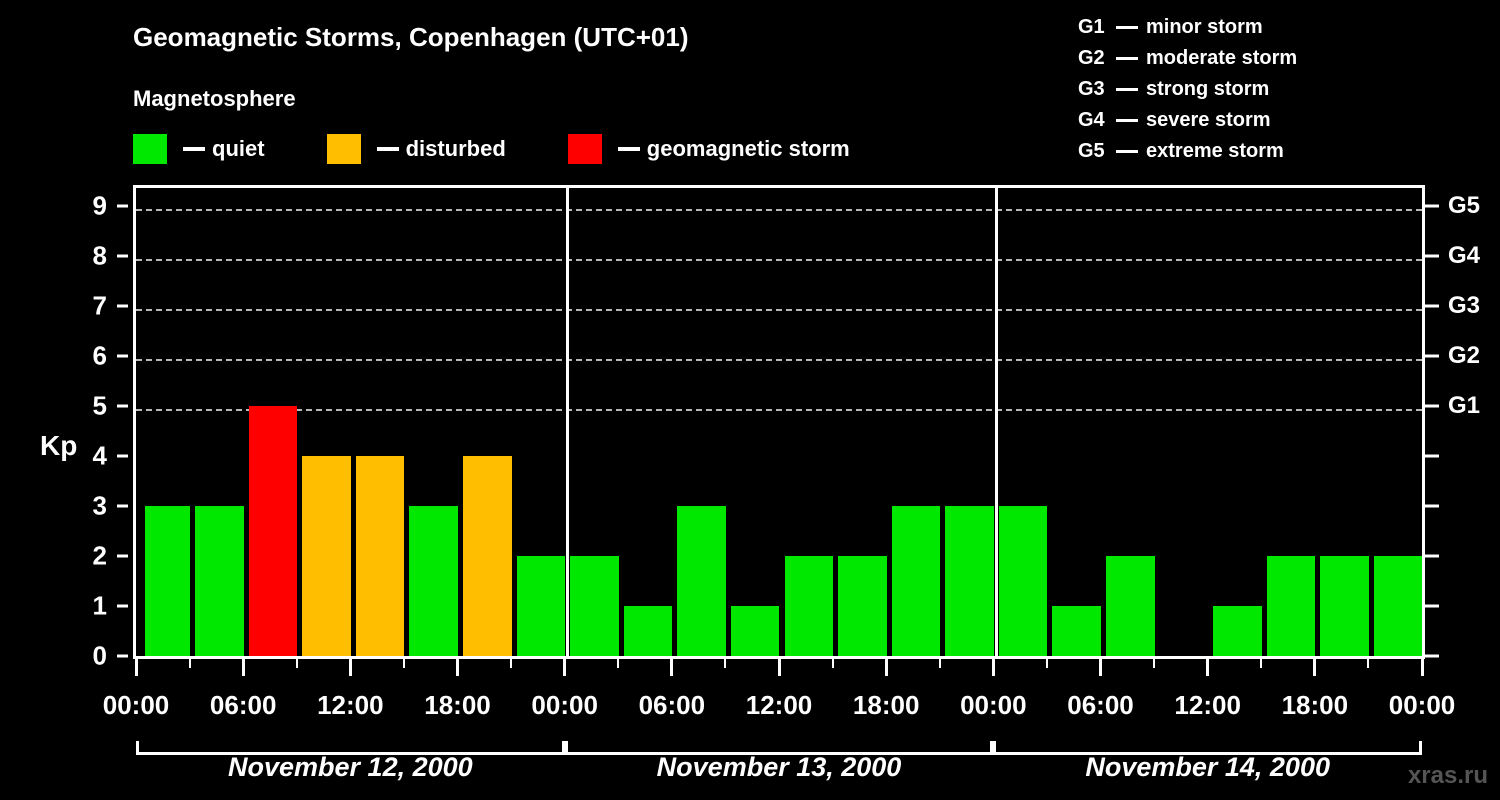 This screenshot has height=800, width=1500. I want to click on g-scale-row-g5: G5 extreme storm, so click(1187, 151).